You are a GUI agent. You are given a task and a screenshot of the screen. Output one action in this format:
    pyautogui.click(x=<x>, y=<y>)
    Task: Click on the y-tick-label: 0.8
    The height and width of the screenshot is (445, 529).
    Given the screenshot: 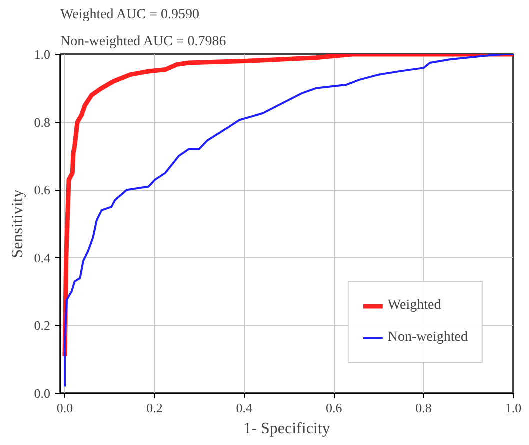 What is the action you would take?
    pyautogui.click(x=42, y=122)
    